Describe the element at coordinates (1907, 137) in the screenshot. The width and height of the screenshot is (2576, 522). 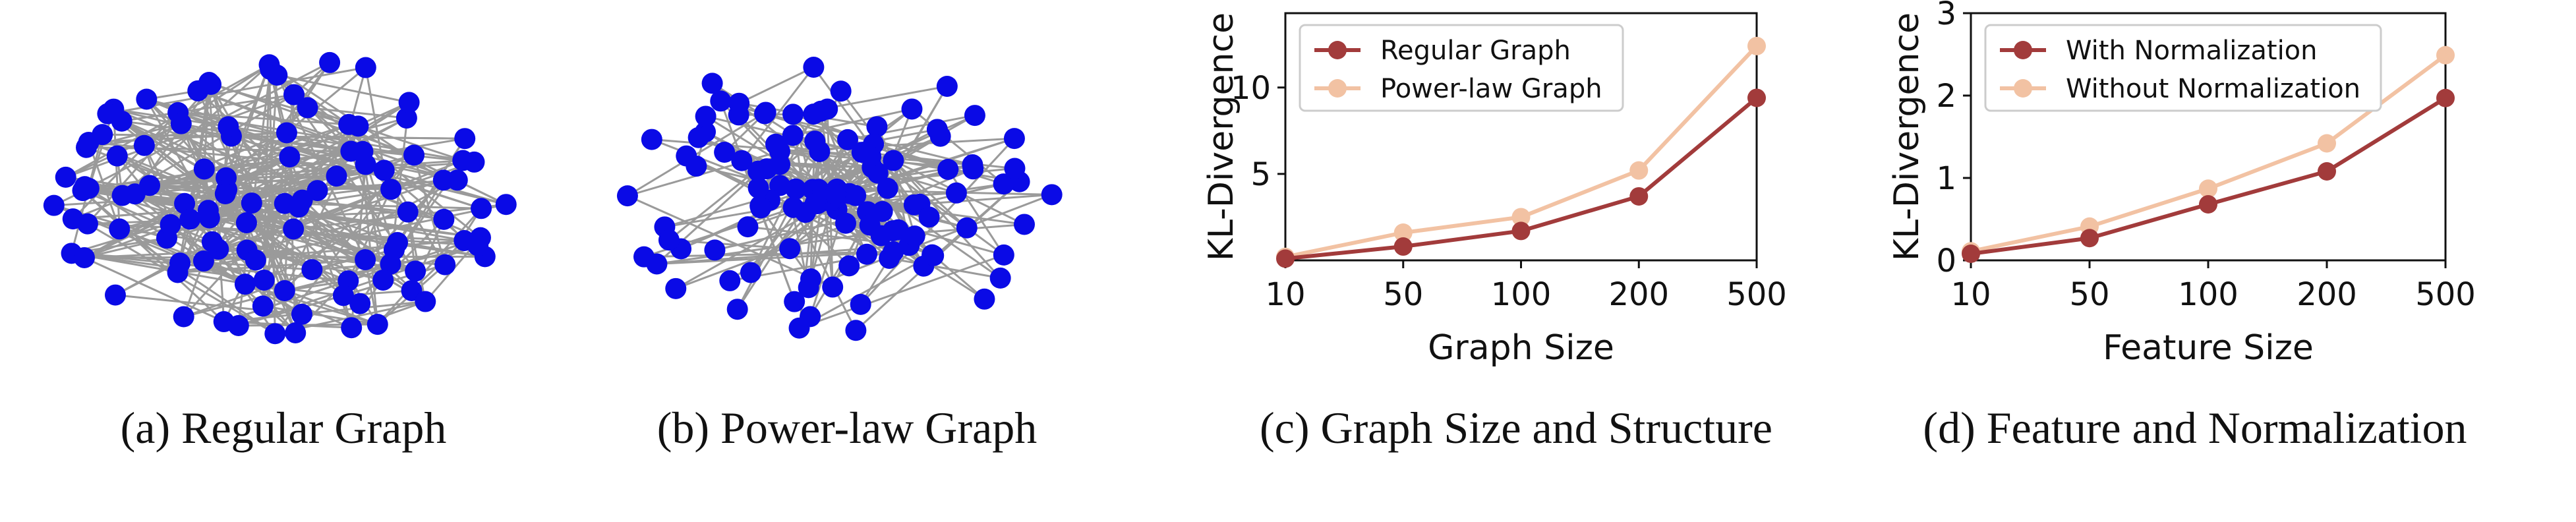
I see `y-axis-label: KL-Divergence` at that location.